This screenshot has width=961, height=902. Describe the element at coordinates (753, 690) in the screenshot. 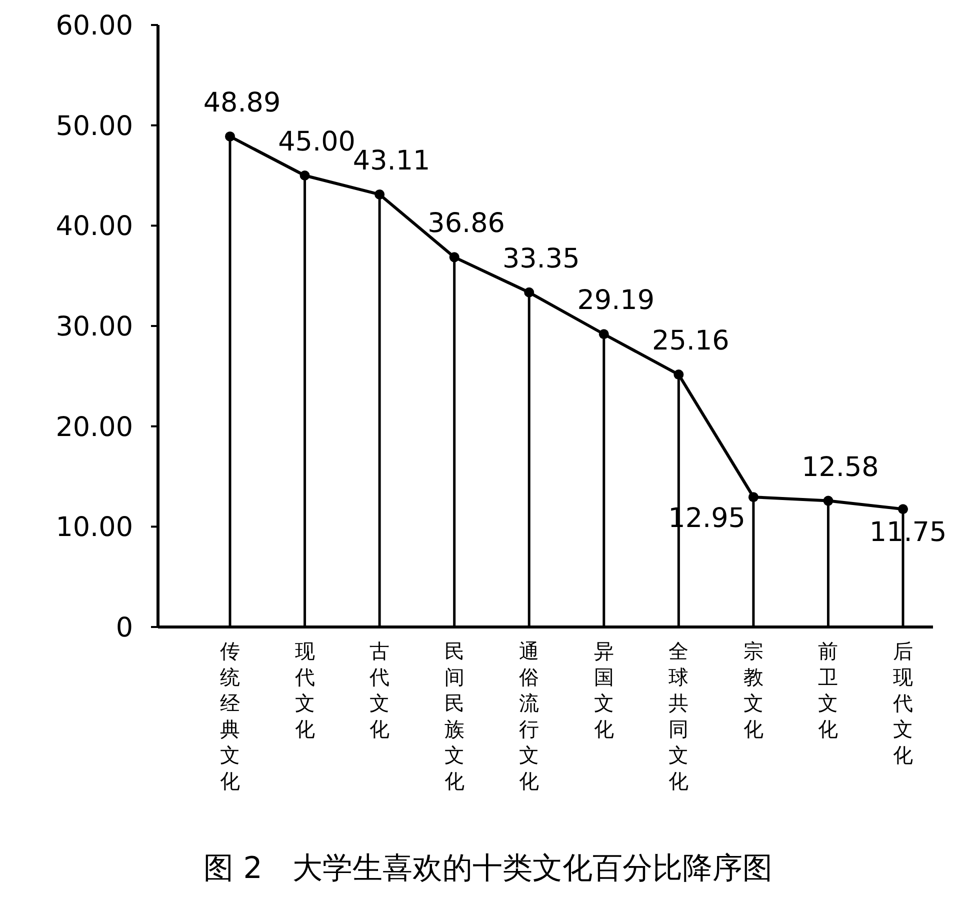

I see `x-tick-label: 宗教文化` at that location.